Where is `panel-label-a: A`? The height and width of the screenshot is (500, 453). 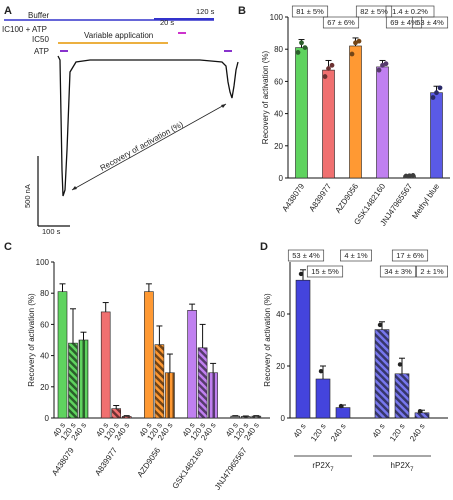 panel-label-a: A is located at coordinates (8, 11).